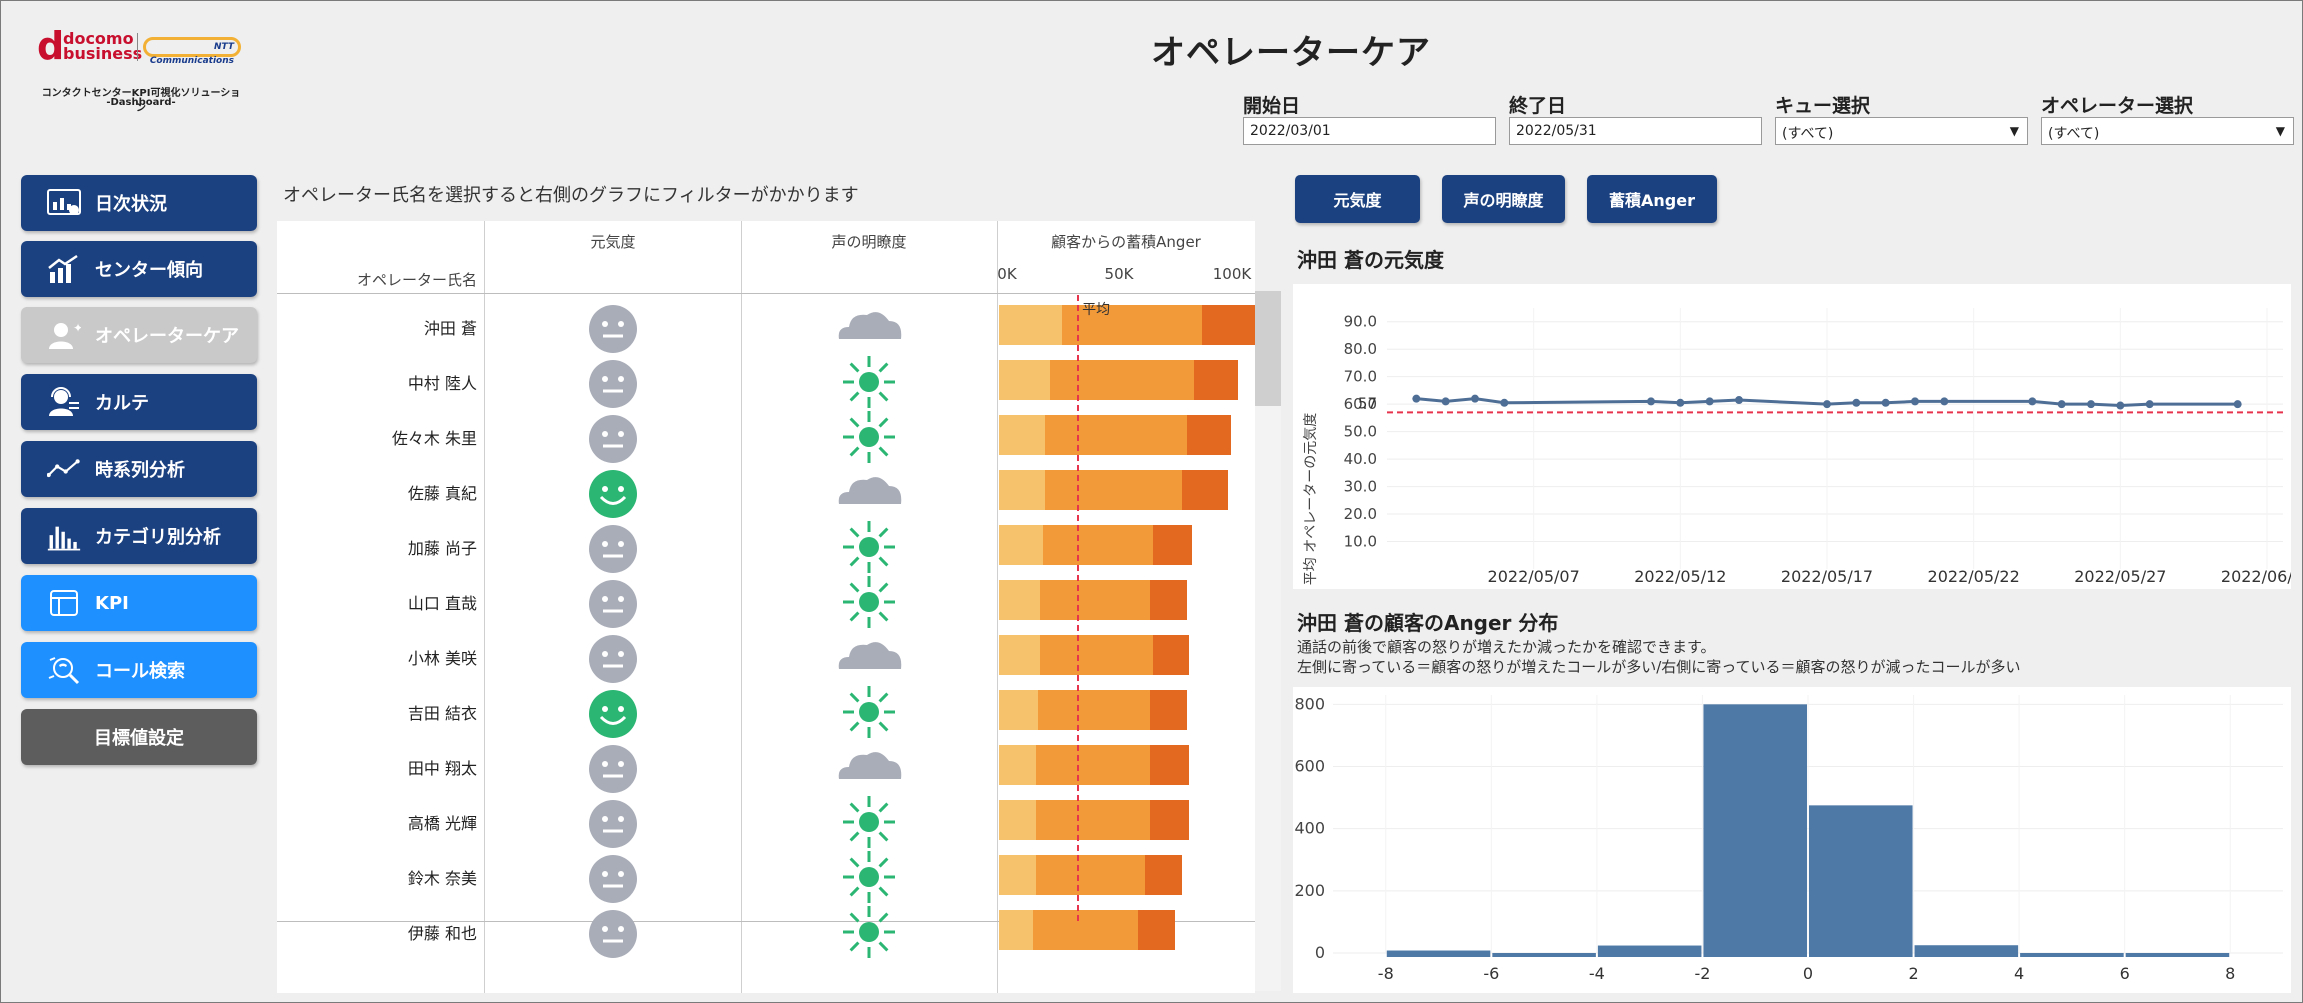 The image size is (2303, 1003). What do you see at coordinates (1369, 131) in the screenshot?
I see `start-date-input: 2022/03/01` at bounding box center [1369, 131].